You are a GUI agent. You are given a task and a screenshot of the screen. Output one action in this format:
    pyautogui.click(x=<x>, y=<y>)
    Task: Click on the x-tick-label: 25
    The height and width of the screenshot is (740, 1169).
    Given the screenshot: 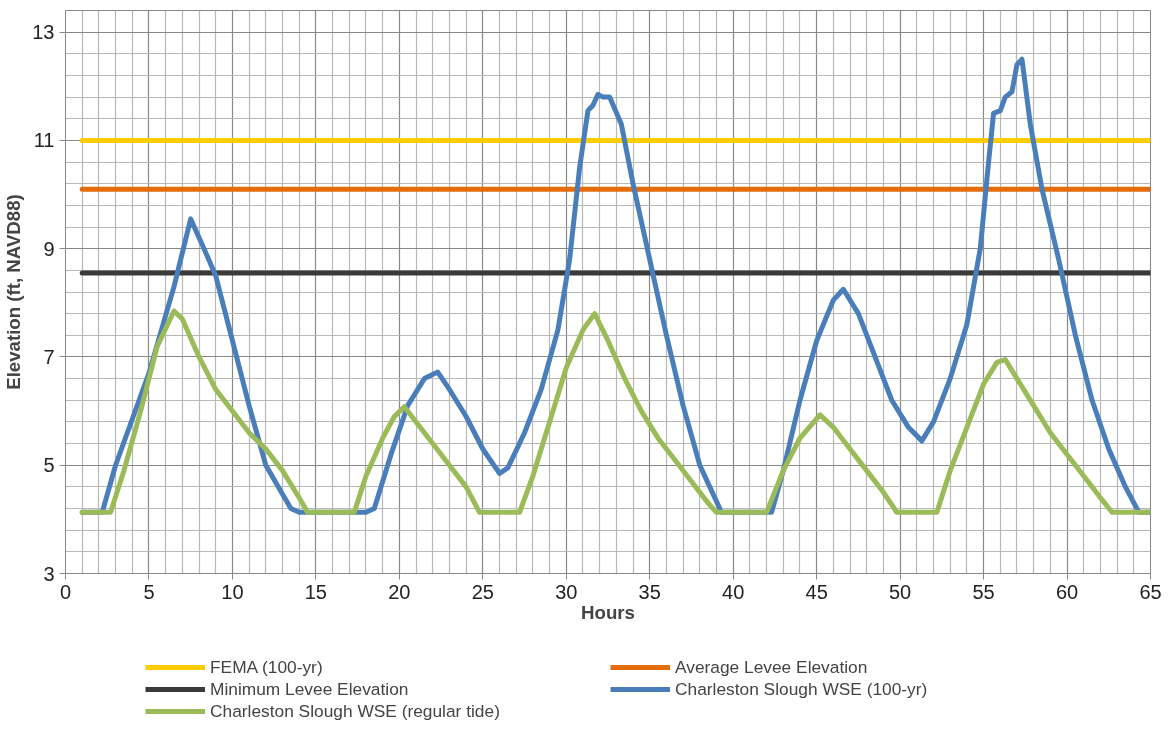 What is the action you would take?
    pyautogui.click(x=482, y=591)
    